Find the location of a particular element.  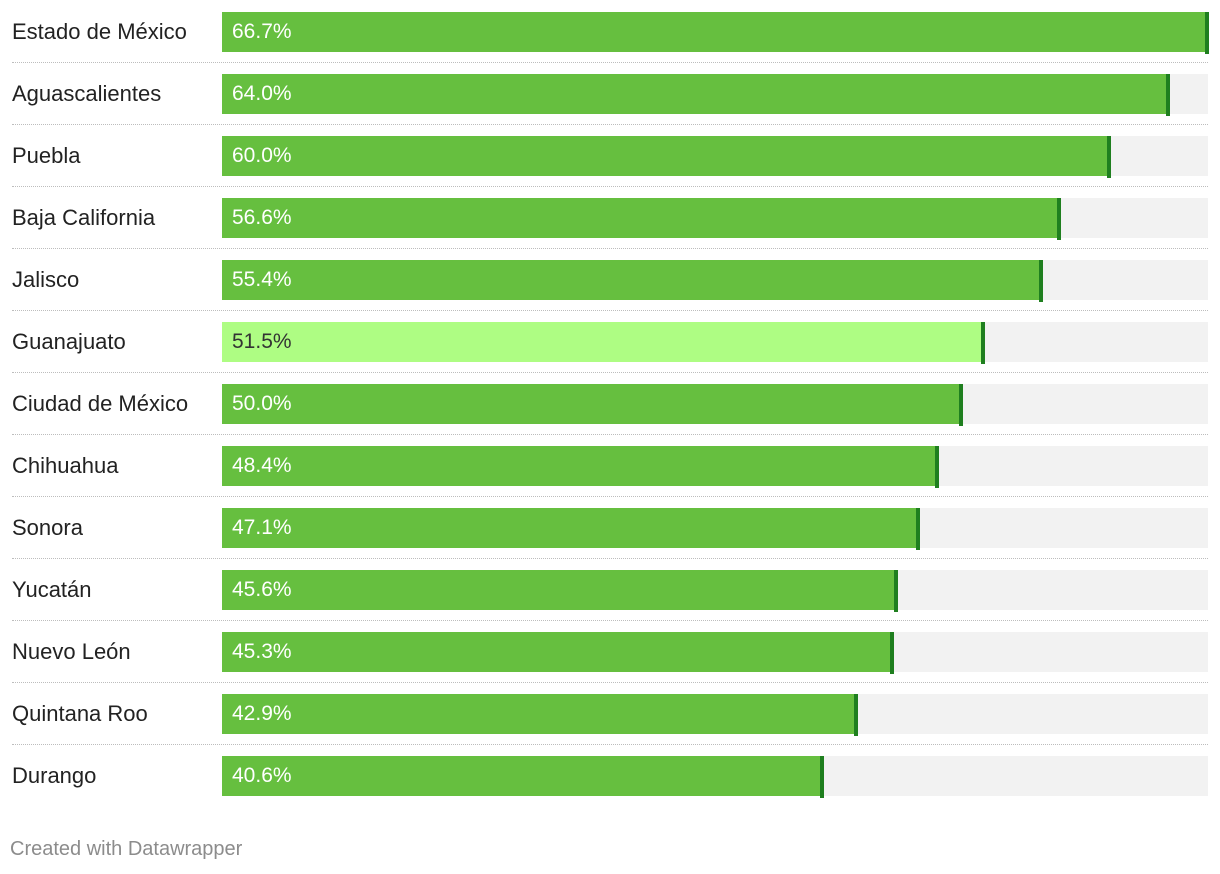

bar-track: 66.7% is located at coordinates (715, 33).